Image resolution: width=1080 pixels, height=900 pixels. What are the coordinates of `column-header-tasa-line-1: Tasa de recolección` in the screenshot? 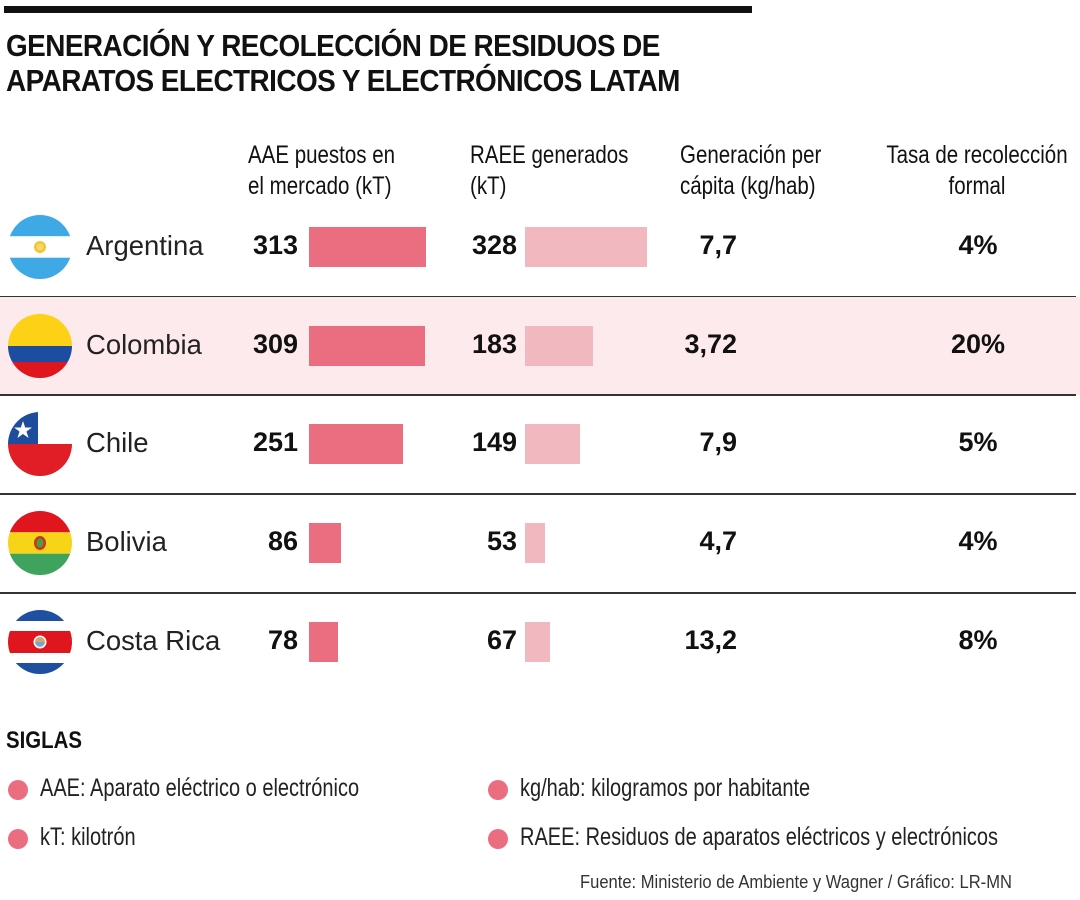 It's located at (977, 155).